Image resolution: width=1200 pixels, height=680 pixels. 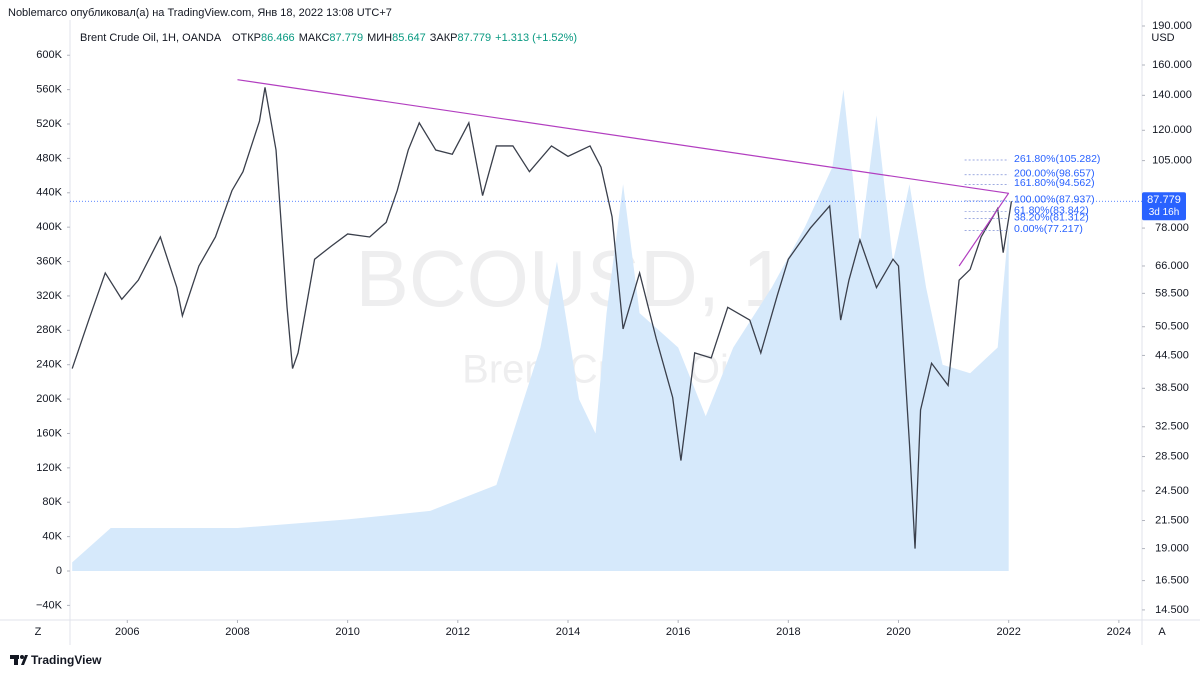 What do you see at coordinates (1172, 520) in the screenshot?
I see `y2-tick-label: 21.500` at bounding box center [1172, 520].